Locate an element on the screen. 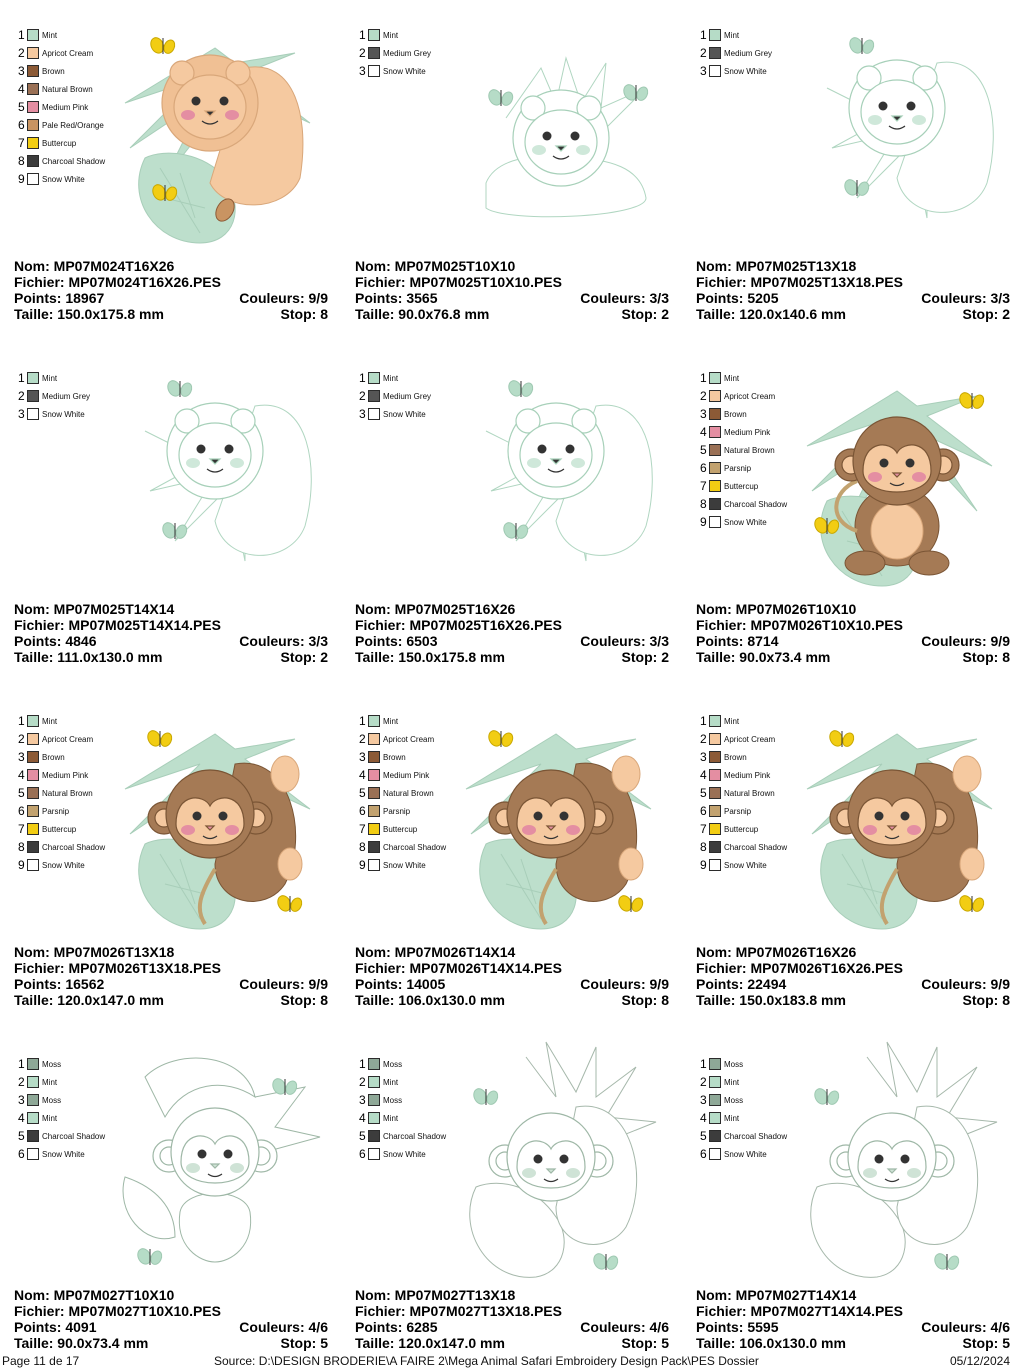 The width and height of the screenshot is (1024, 1371). color-name: Apricot Cream is located at coordinates (750, 396).